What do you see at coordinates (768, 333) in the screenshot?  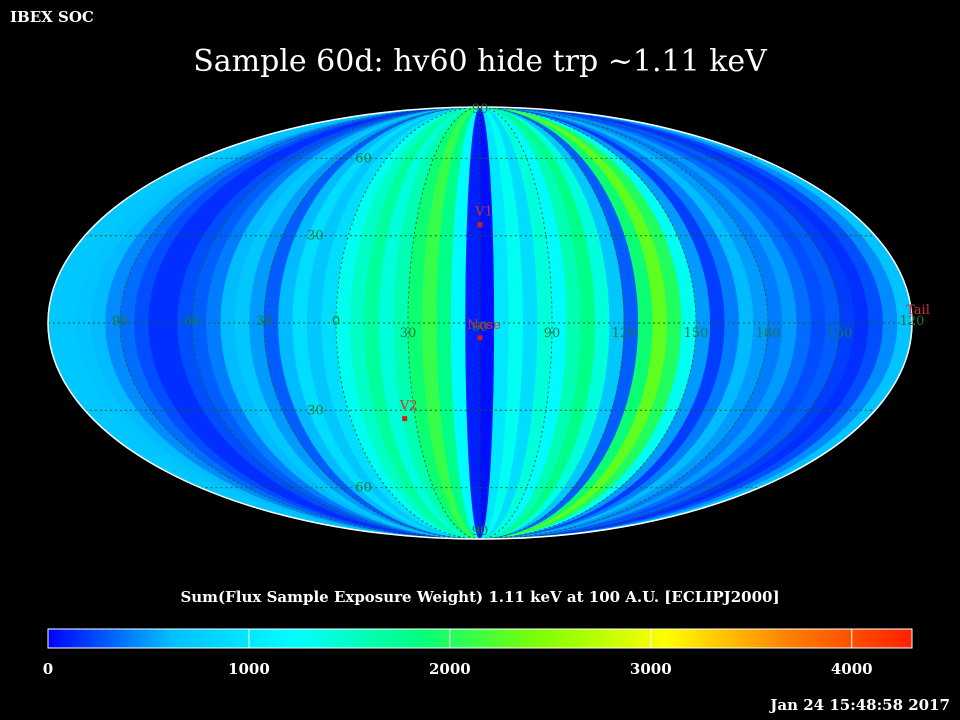 I see `longitude-label: 180` at bounding box center [768, 333].